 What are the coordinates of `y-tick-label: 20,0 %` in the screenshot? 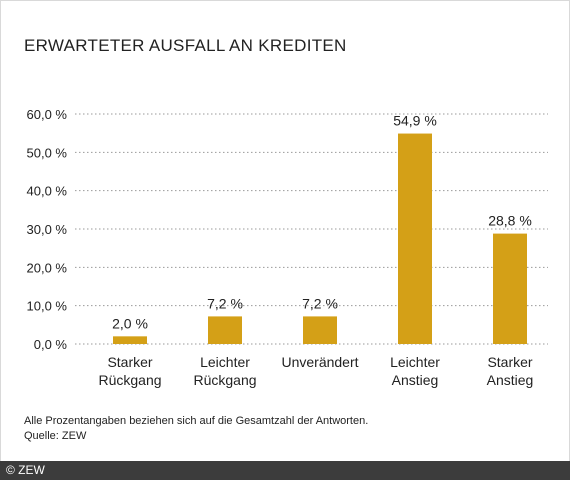 It's located at (47, 267).